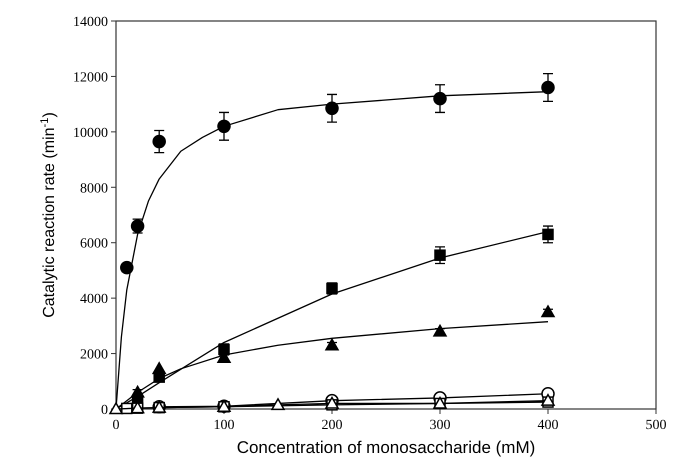  What do you see at coordinates (116, 425) in the screenshot?
I see `x-tick-label: 0` at bounding box center [116, 425].